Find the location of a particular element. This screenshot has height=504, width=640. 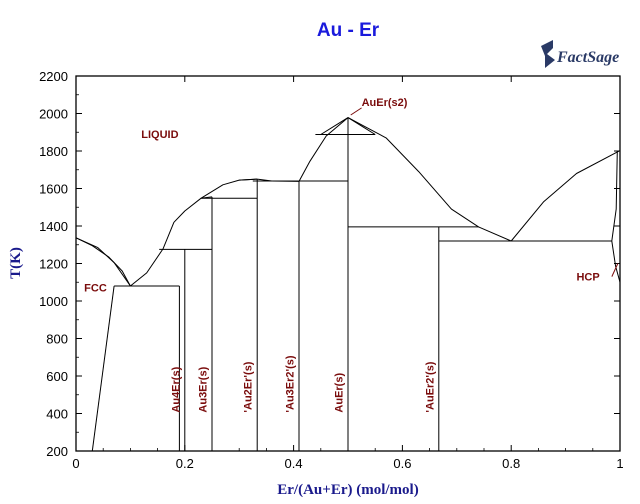

phase-label: LIQUID is located at coordinates (159, 135).